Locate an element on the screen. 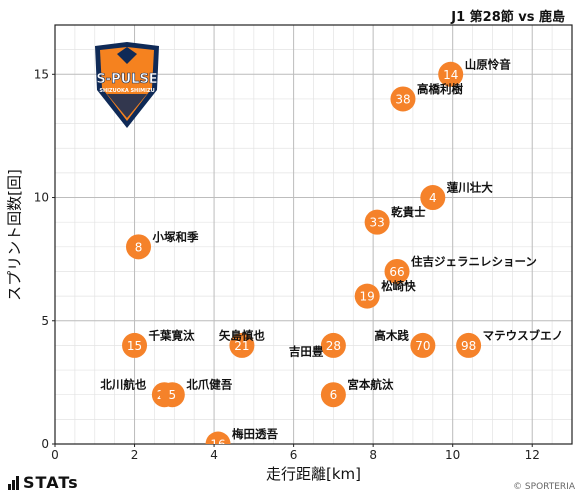 The width and height of the screenshot is (583, 496). player-point-66: 66 is located at coordinates (397, 271).